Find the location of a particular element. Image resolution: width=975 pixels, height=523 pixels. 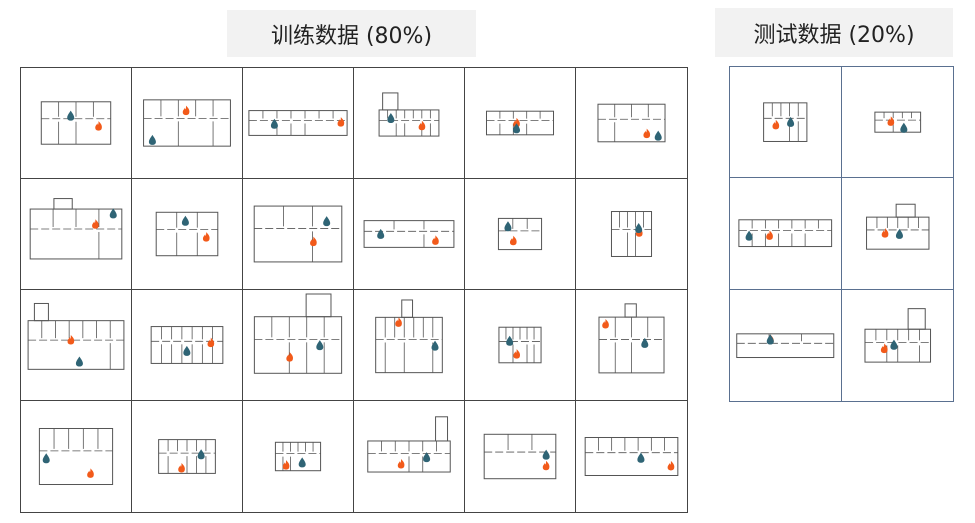

test-grid is located at coordinates (841, 234).